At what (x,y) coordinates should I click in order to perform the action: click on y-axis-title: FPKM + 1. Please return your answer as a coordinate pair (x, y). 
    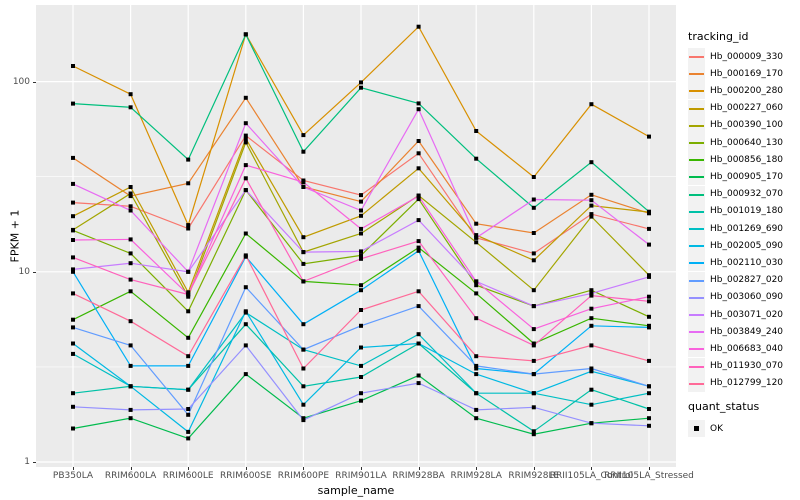
    Looking at the image, I should click on (15, 236).